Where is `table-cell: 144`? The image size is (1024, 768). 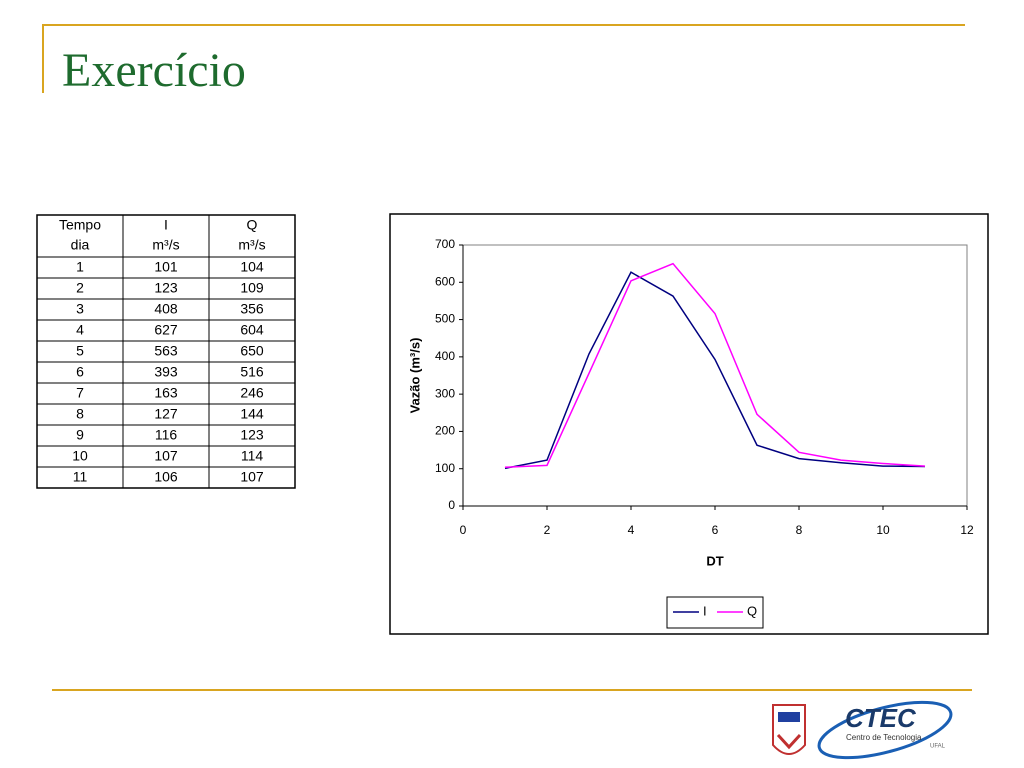 table-cell: 144 is located at coordinates (252, 414).